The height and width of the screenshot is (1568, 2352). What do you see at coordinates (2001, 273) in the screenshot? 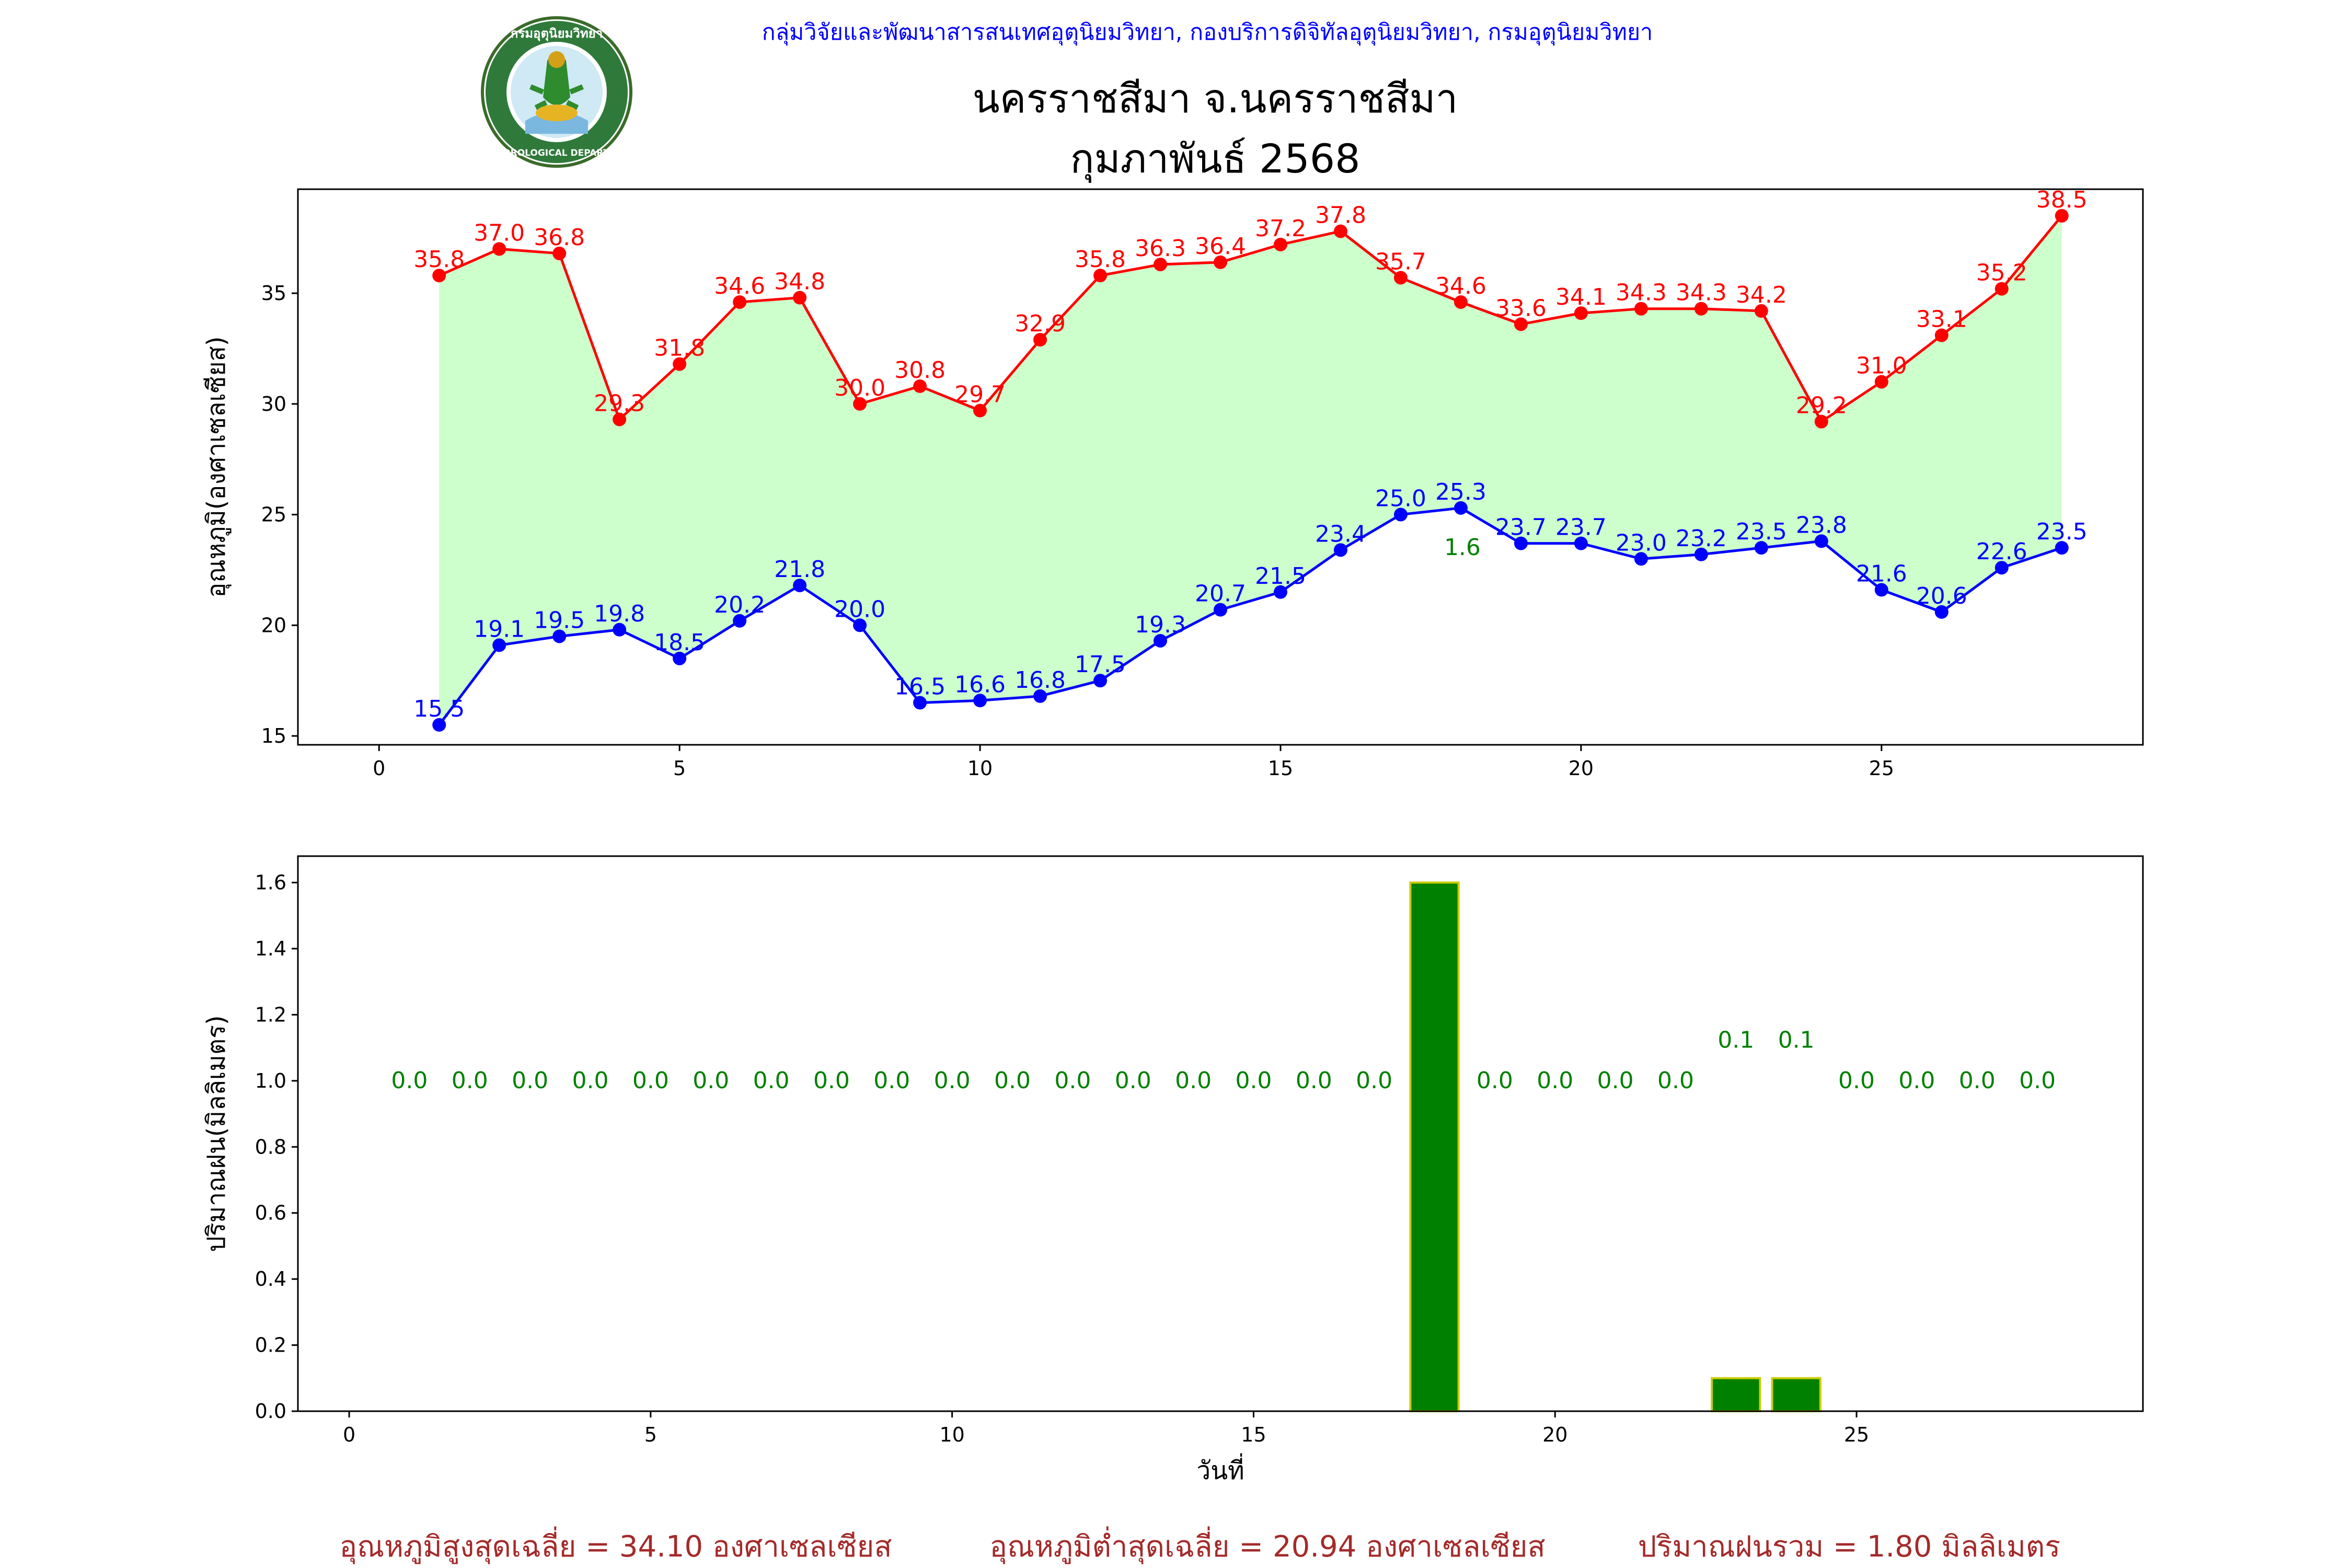
I see `max-temp-label: 35.2` at bounding box center [2001, 273].